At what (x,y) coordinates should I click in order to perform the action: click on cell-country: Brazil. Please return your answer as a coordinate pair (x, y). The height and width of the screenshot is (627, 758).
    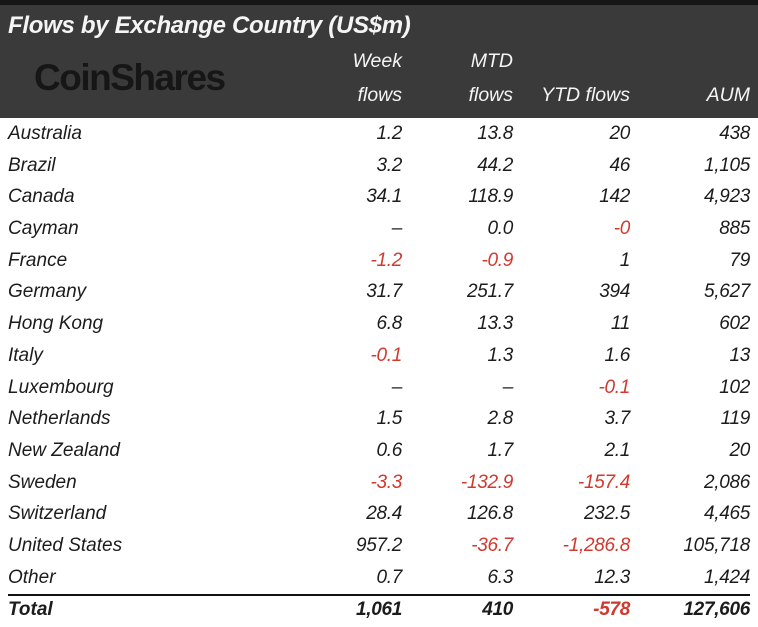
    Looking at the image, I should click on (32, 165).